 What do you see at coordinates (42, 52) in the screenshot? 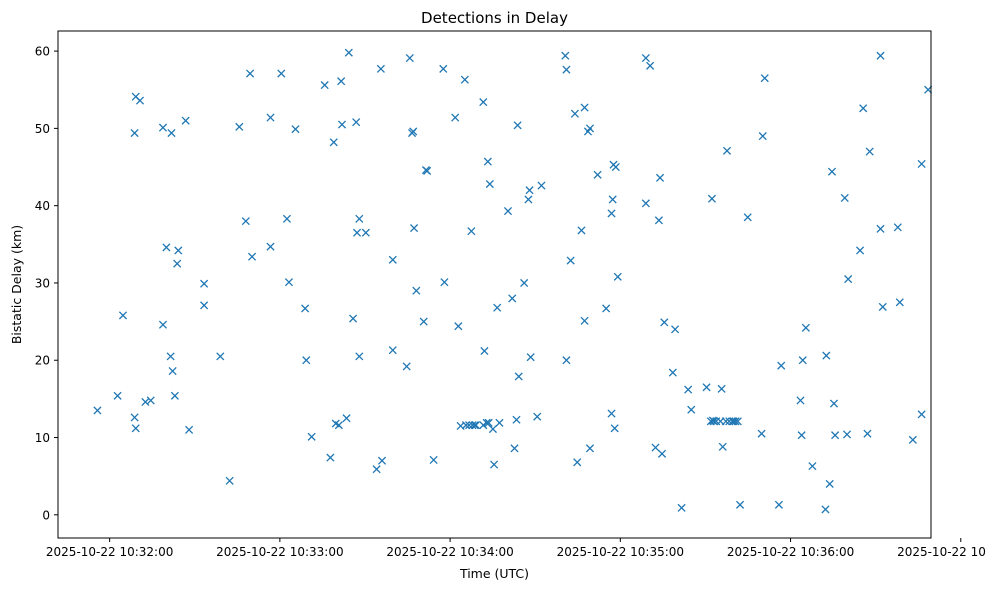
I see `y-tick-label: 60` at bounding box center [42, 52].